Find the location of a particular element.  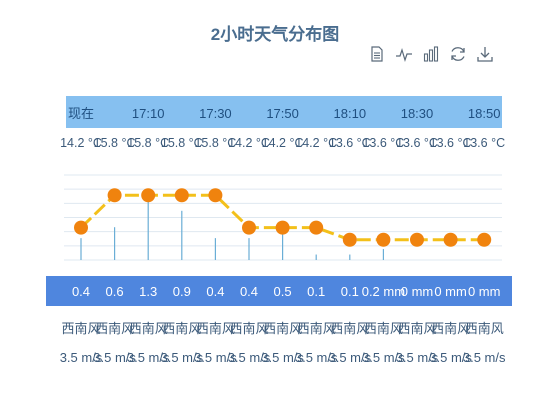

time-label: 17:50 is located at coordinates (282, 113).